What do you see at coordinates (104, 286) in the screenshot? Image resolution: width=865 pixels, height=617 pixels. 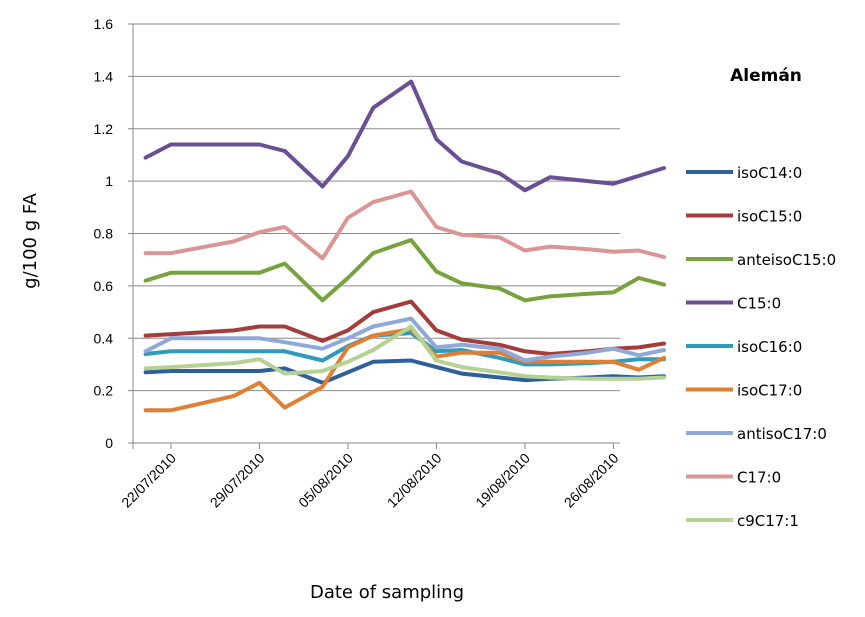 I see `y-tick-label: 0.6` at bounding box center [104, 286].